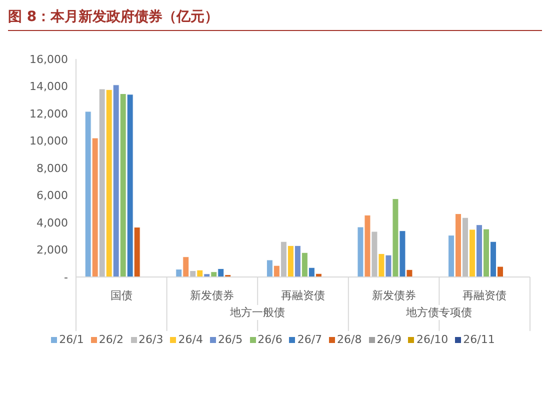 Image resolution: width=550 pixels, height=406 pixels. Describe the element at coordinates (52, 168) in the screenshot. I see `y-tick-label: 8,000` at that location.